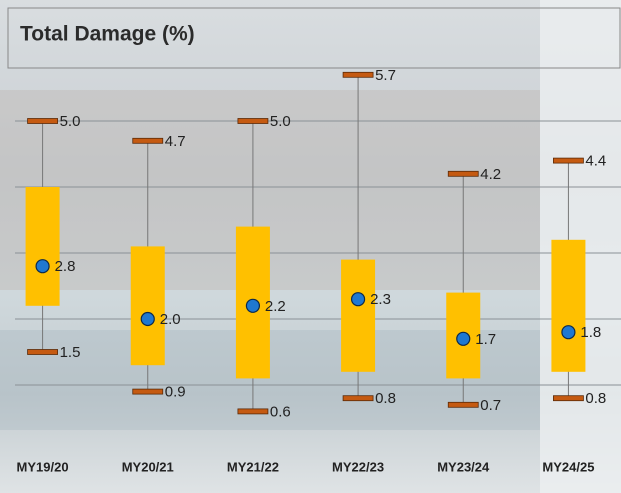 The width and height of the screenshot is (621, 493). I want to click on x-tick-label: MY24/25, so click(568, 466).